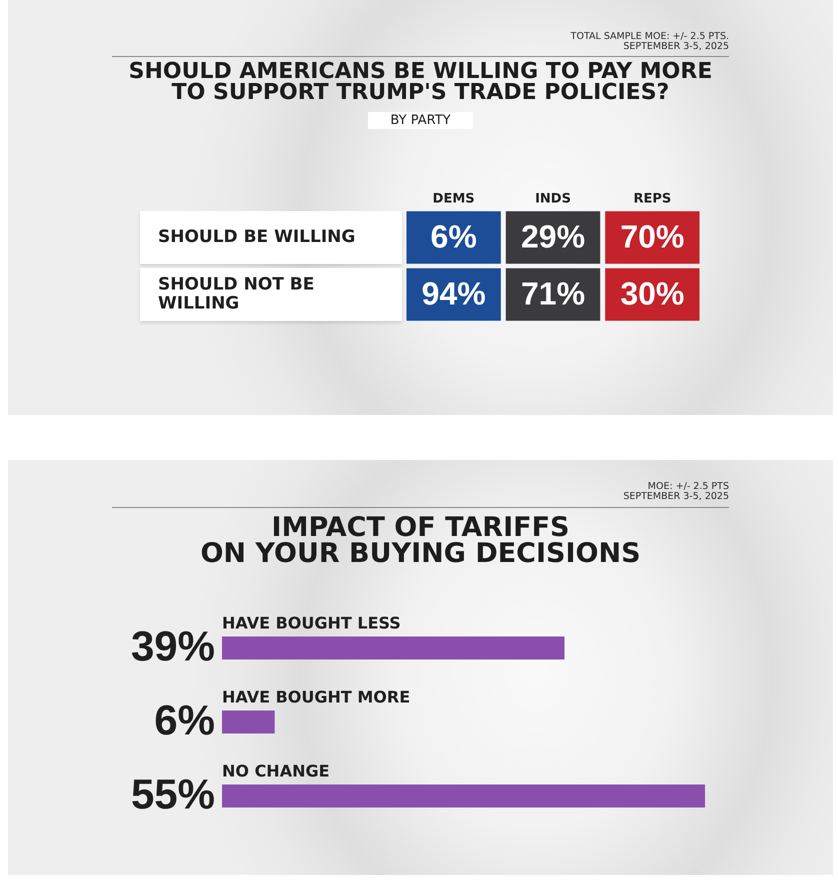 The height and width of the screenshot is (882, 838). What do you see at coordinates (553, 236) in the screenshot?
I see `data-label: 29%` at bounding box center [553, 236].